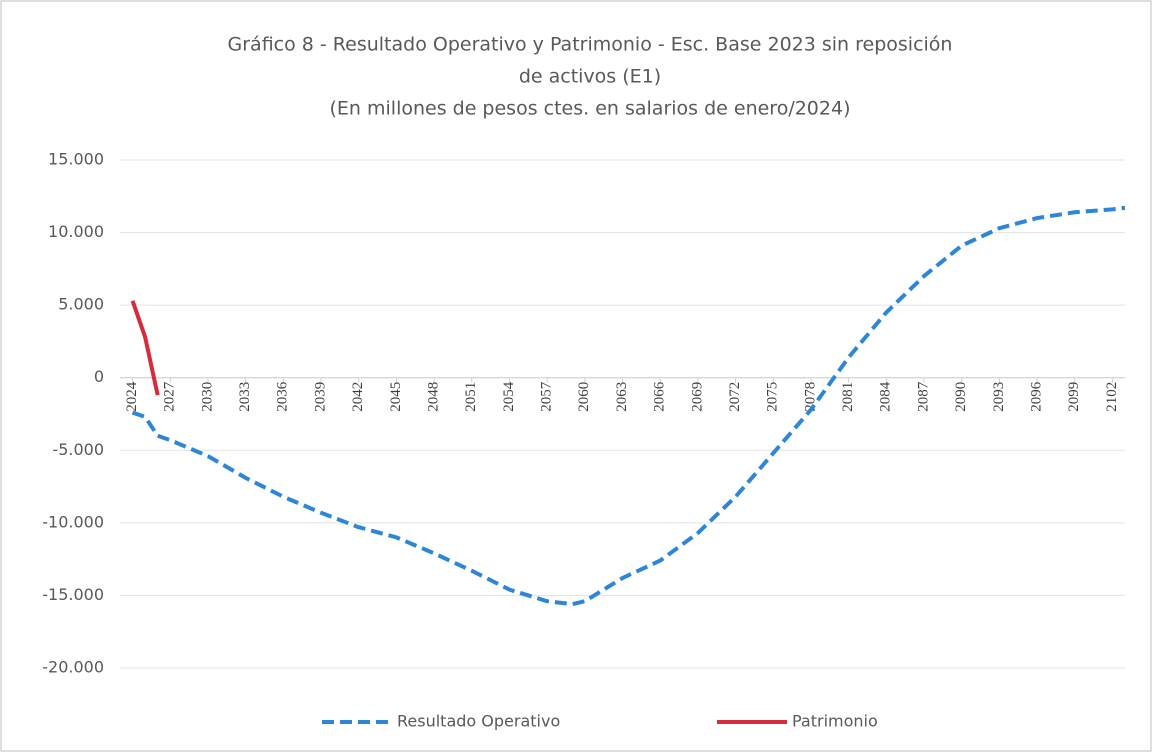  I want to click on x-tick-label: 2099, so click(1074, 397).